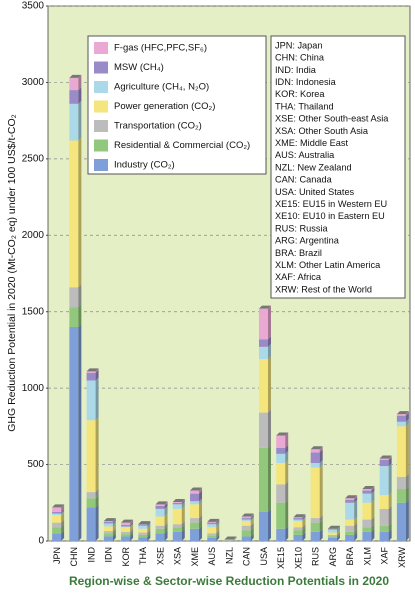 The width and height of the screenshot is (415, 593). Describe the element at coordinates (143, 556) in the screenshot. I see `x-tick-label: THA` at that location.